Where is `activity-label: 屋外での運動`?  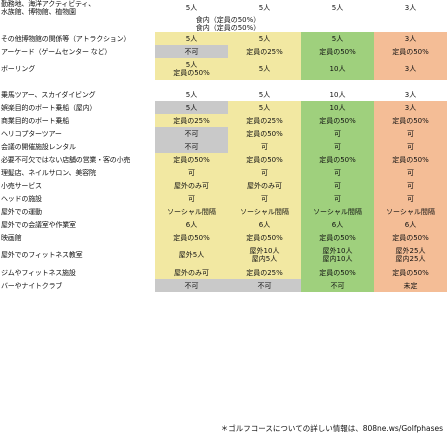
activity-label: 屋外での運動 is located at coordinates (77, 211).